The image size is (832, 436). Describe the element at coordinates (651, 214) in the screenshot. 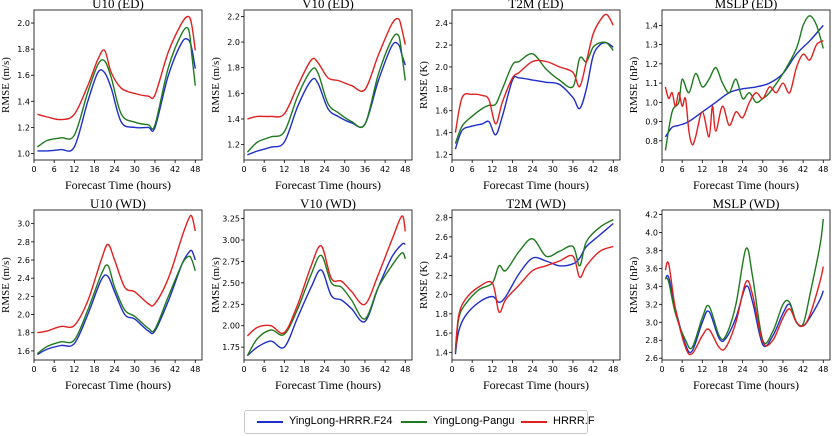

I see `y-tick-label: 4.2` at that location.